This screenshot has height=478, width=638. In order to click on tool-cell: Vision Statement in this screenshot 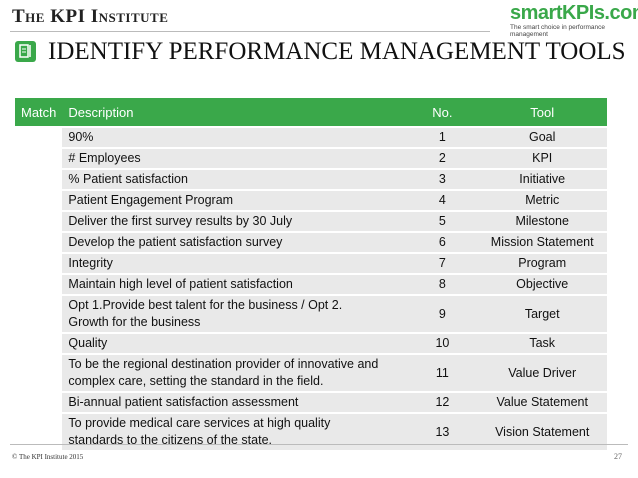, I will do `click(542, 431)`.